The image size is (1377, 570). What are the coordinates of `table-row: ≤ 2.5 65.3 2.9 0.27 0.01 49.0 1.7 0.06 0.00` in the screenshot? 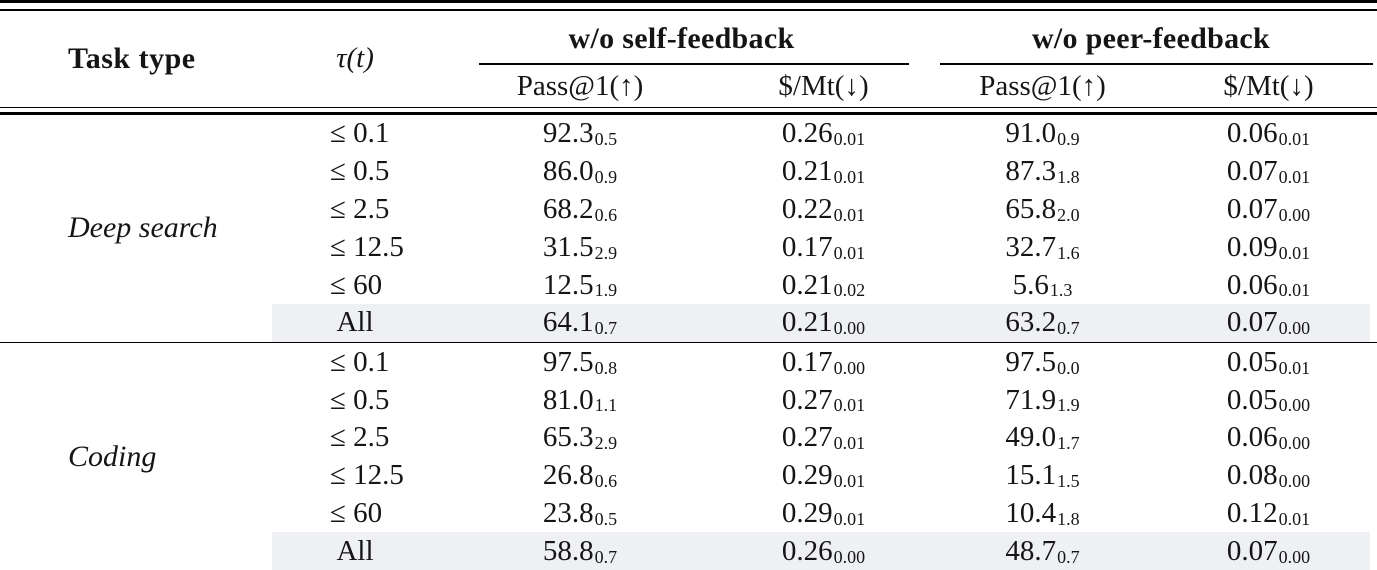 It's located at (688, 438).